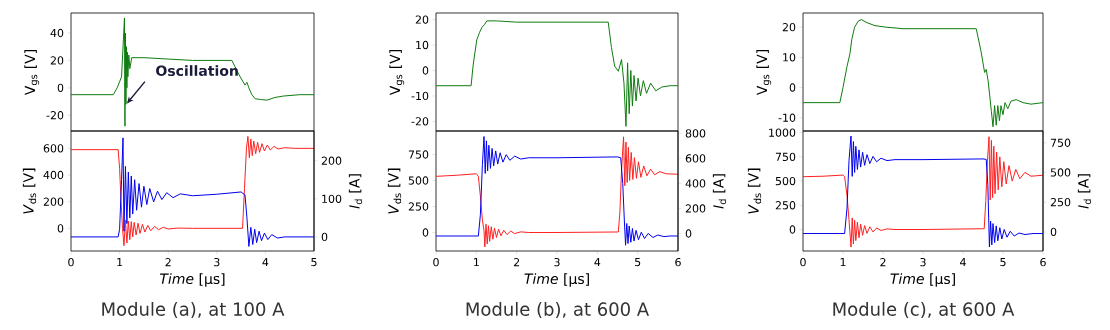 The height and width of the screenshot is (330, 1110). I want to click on y2-tick-label: 400, so click(695, 183).